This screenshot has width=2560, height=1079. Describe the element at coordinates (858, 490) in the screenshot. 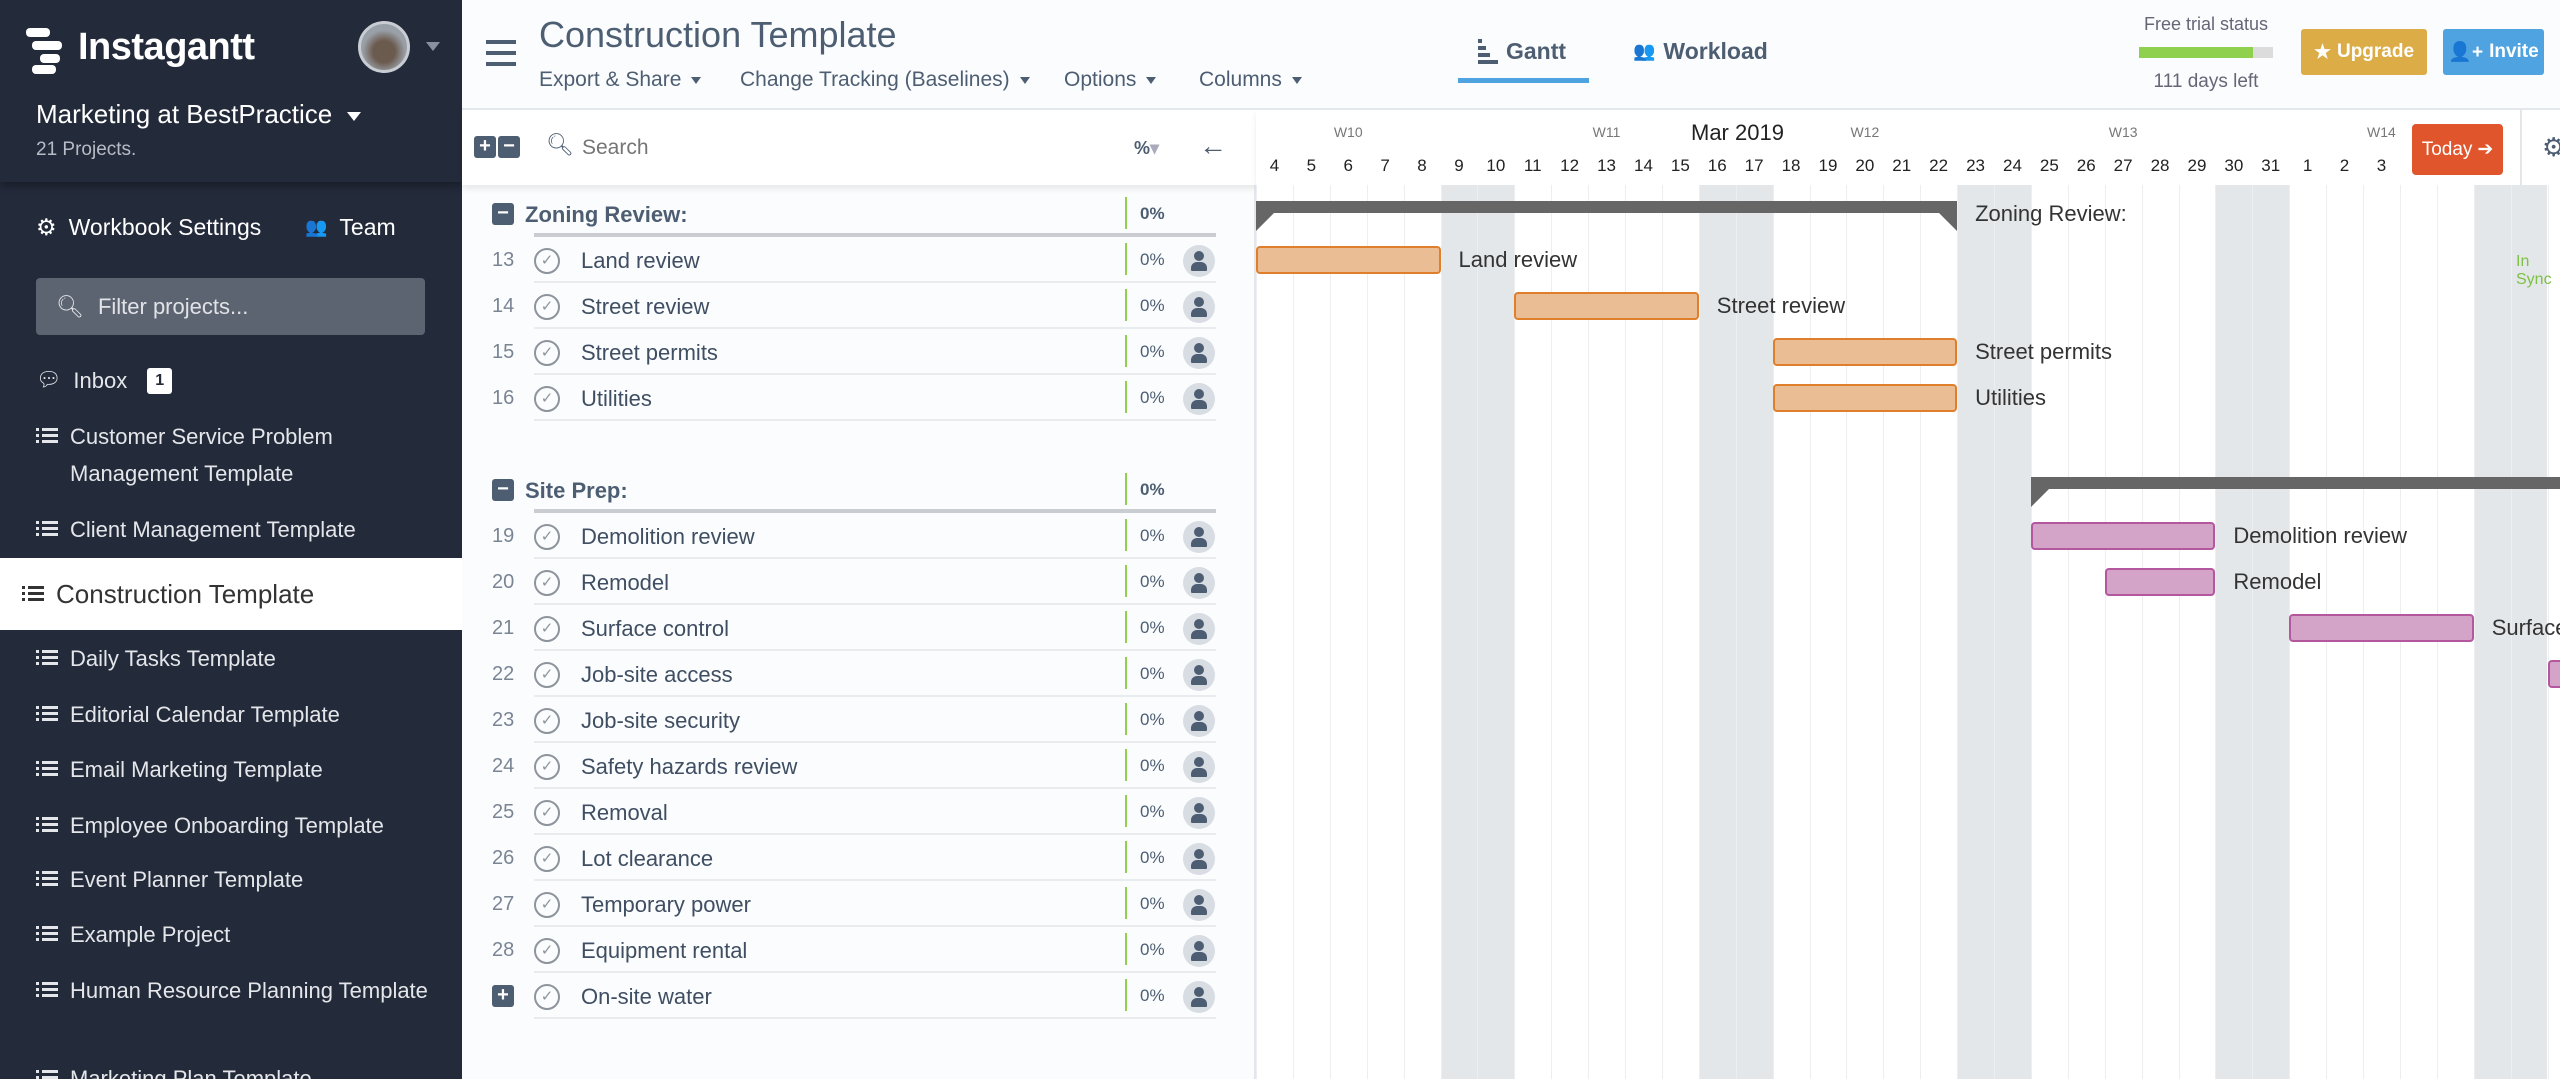

I see `group-row: − Site Prep: 0%` at that location.